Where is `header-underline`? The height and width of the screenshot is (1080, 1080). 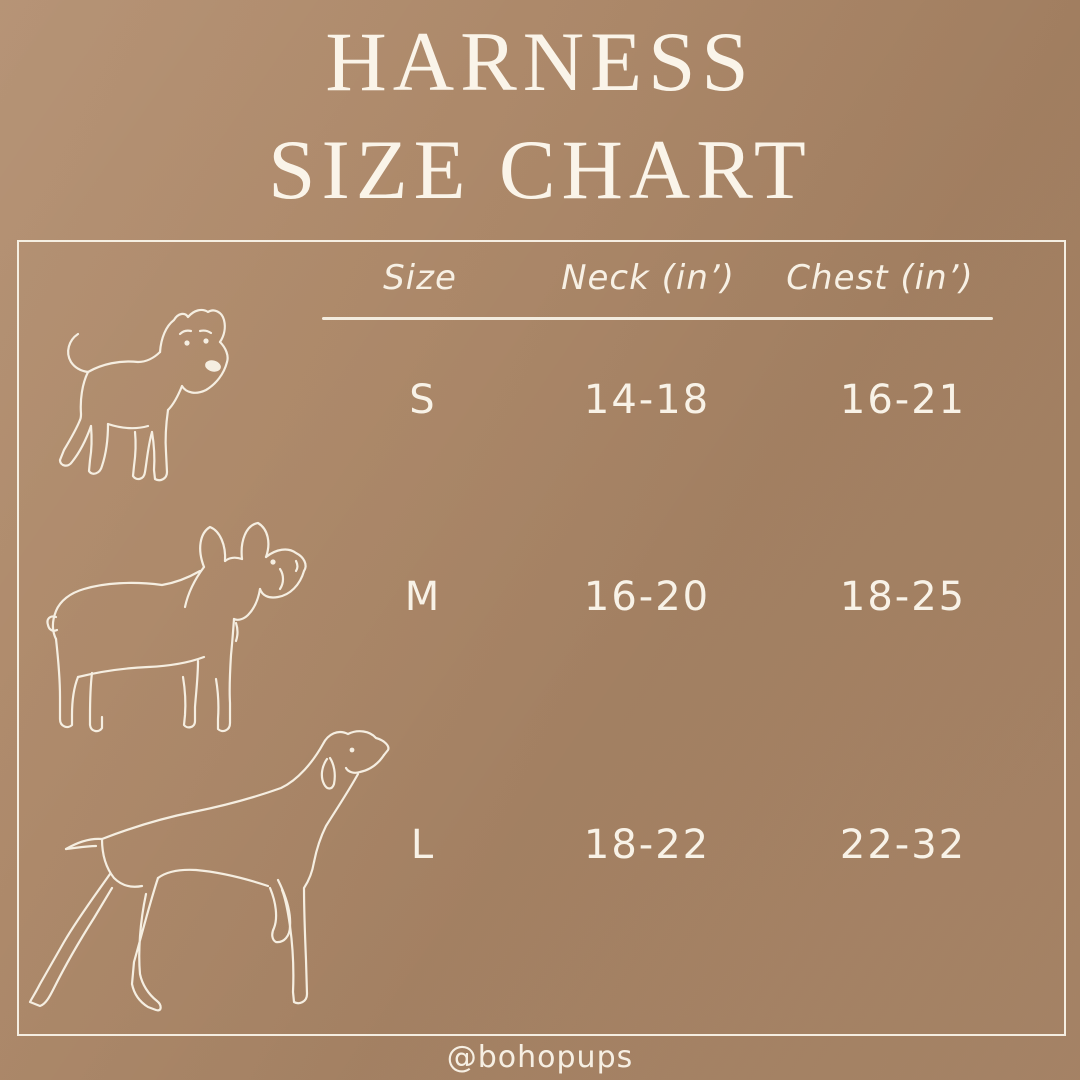
header-underline is located at coordinates (657, 318).